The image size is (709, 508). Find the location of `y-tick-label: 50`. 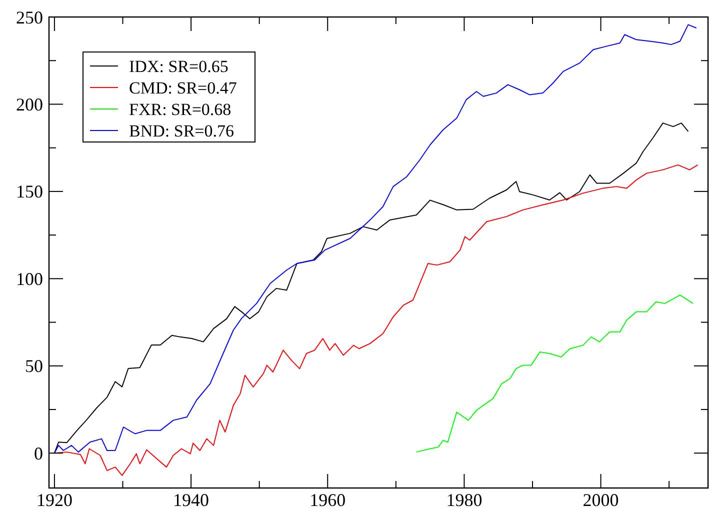

y-tick-label: 50 is located at coordinates (34, 366).